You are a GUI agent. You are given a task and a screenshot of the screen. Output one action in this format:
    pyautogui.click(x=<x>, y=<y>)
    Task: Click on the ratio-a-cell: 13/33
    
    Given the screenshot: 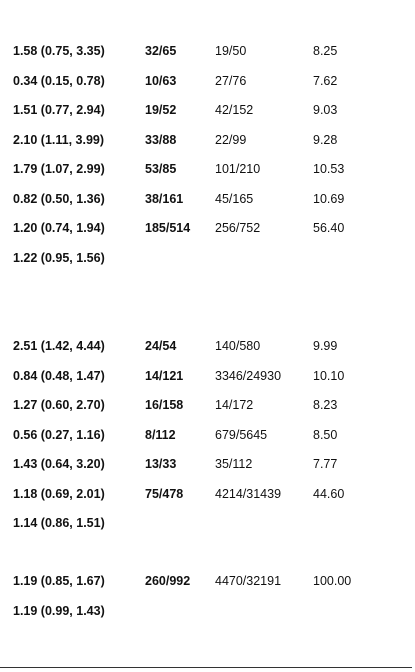 What is the action you would take?
    pyautogui.click(x=161, y=464)
    